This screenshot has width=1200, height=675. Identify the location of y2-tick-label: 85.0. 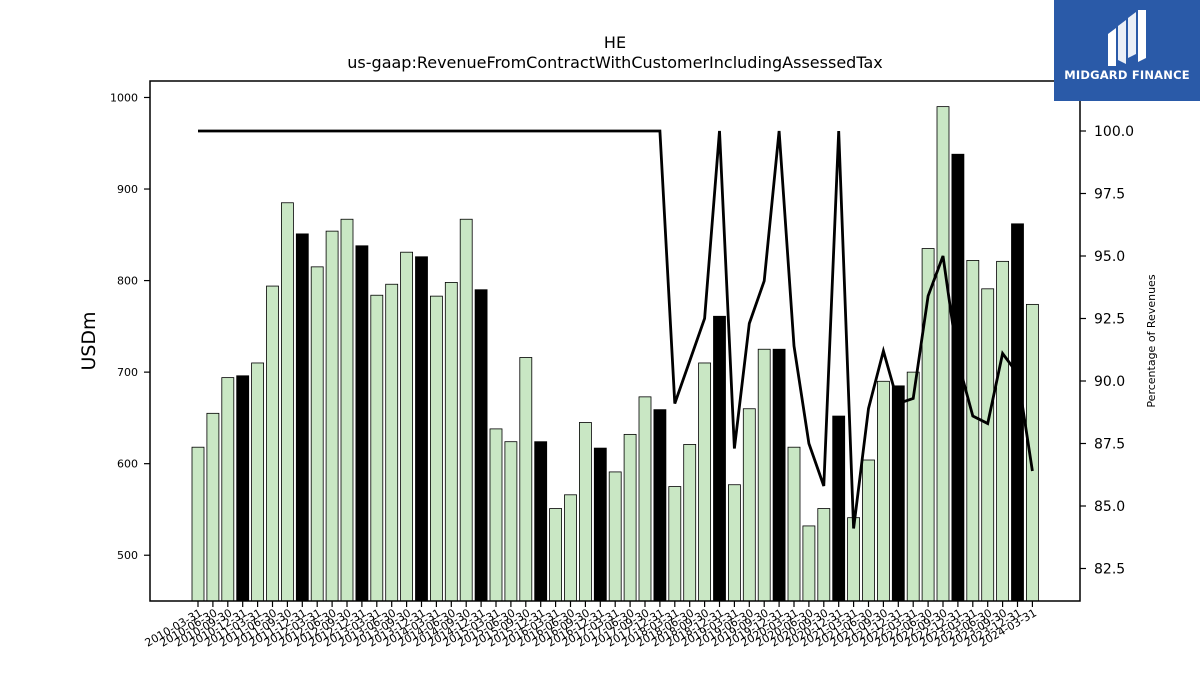
(1109, 507).